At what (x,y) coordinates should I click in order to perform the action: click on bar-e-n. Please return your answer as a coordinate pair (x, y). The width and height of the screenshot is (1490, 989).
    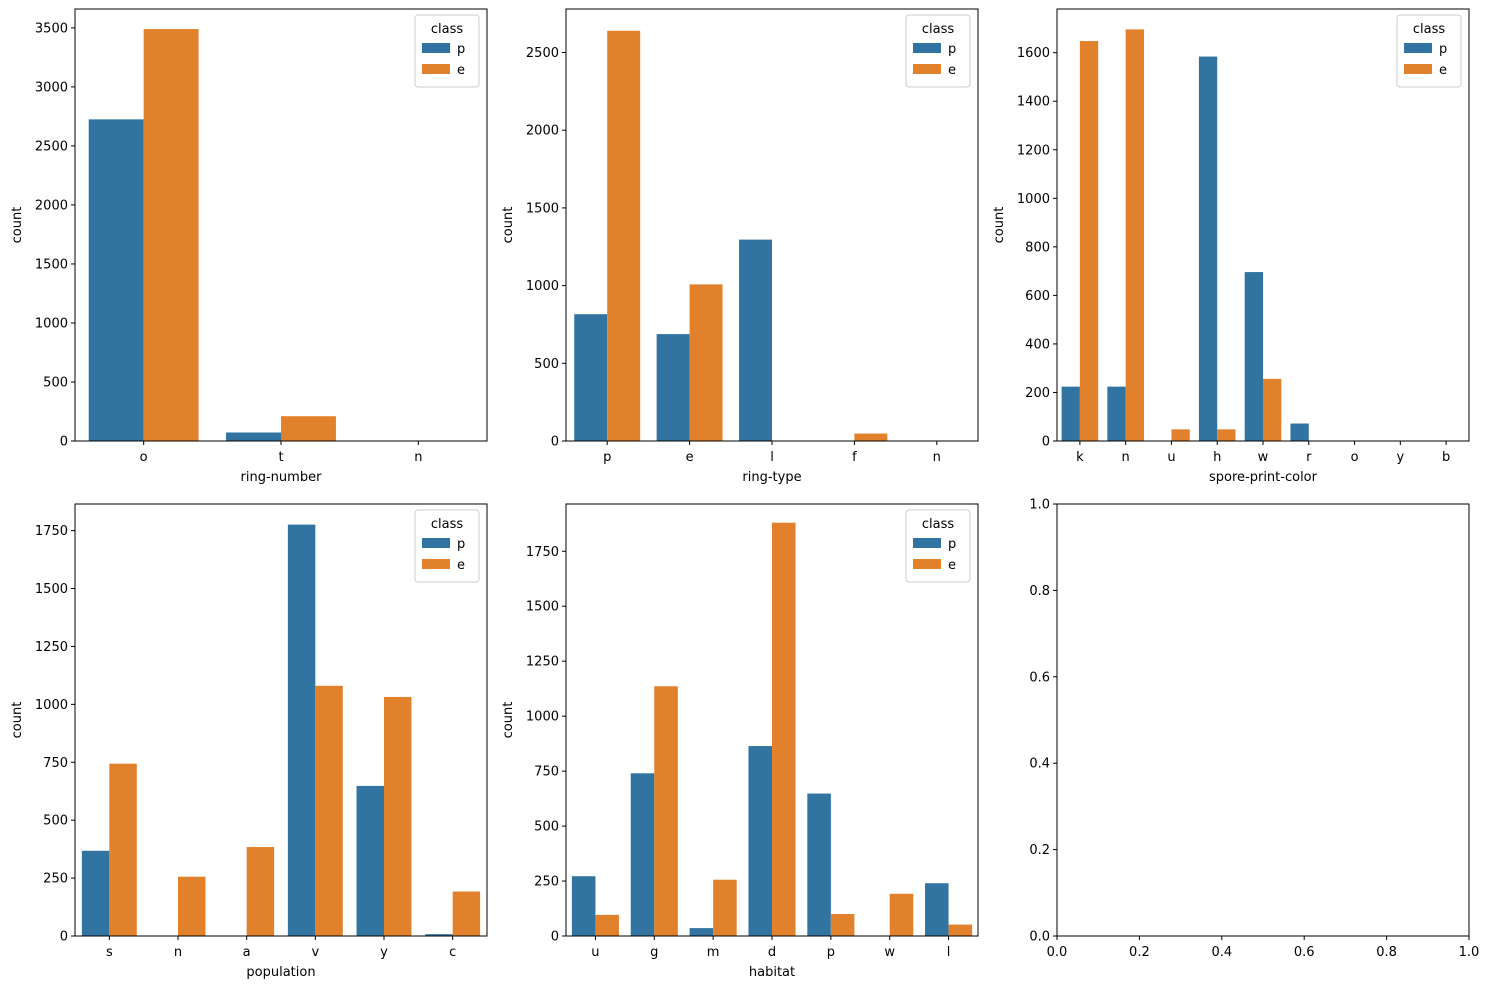
    Looking at the image, I should click on (1134, 235).